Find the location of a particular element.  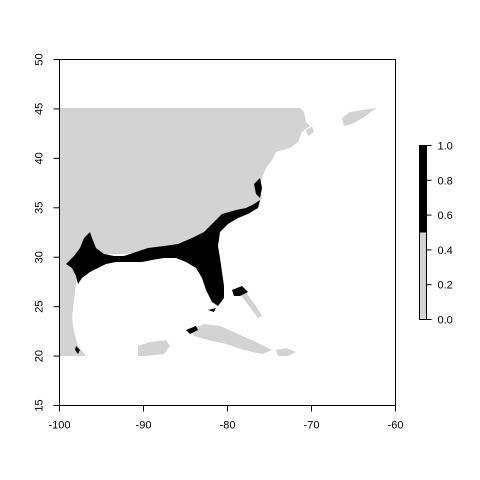

y-tick-label: 15 is located at coordinates (40, 405).